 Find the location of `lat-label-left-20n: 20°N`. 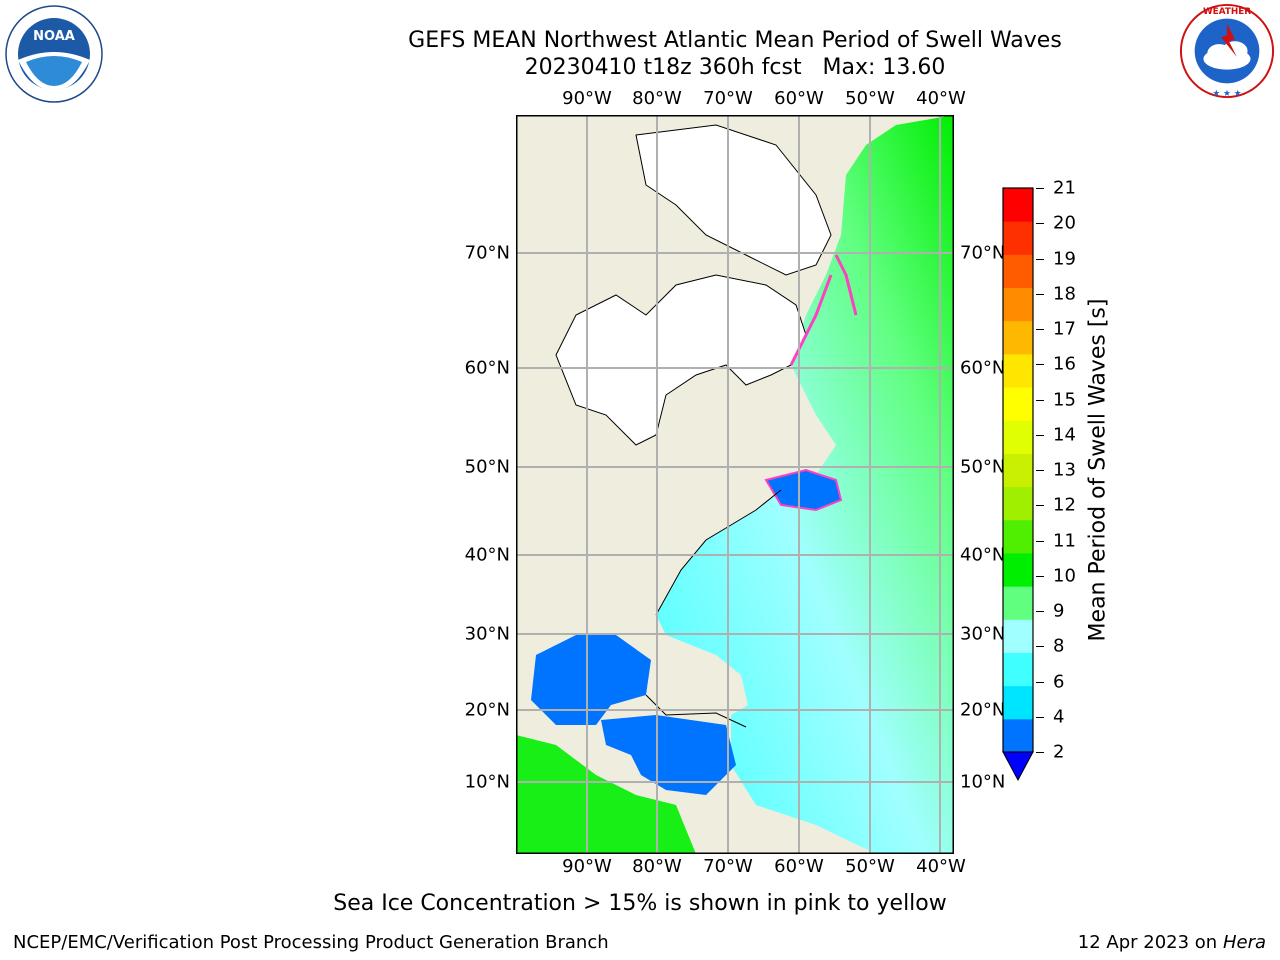

lat-label-left-20n: 20°N is located at coordinates (487, 710).